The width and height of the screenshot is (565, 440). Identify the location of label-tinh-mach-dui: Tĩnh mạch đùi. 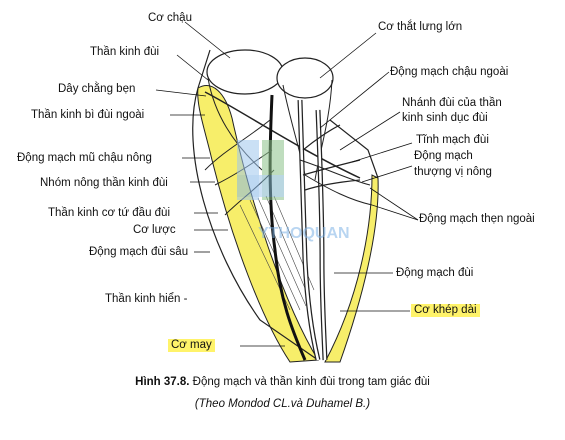
(452, 140).